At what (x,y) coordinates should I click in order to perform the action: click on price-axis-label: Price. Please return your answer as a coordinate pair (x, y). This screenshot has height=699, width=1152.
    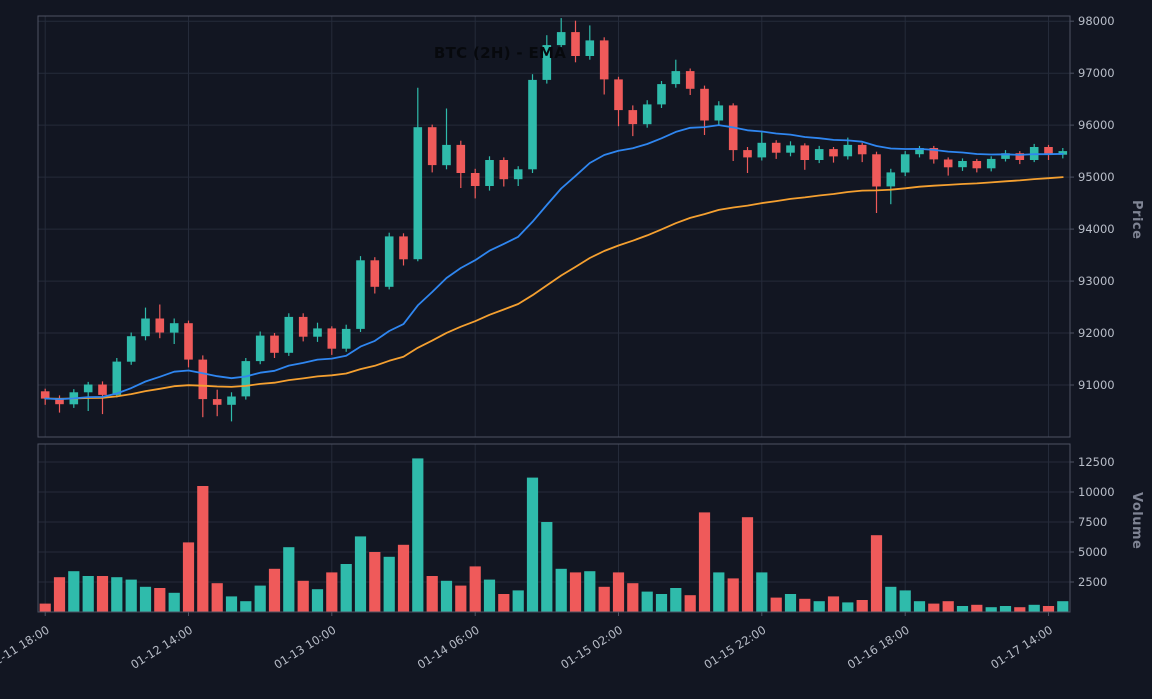
    Looking at the image, I should click on (1136, 220).